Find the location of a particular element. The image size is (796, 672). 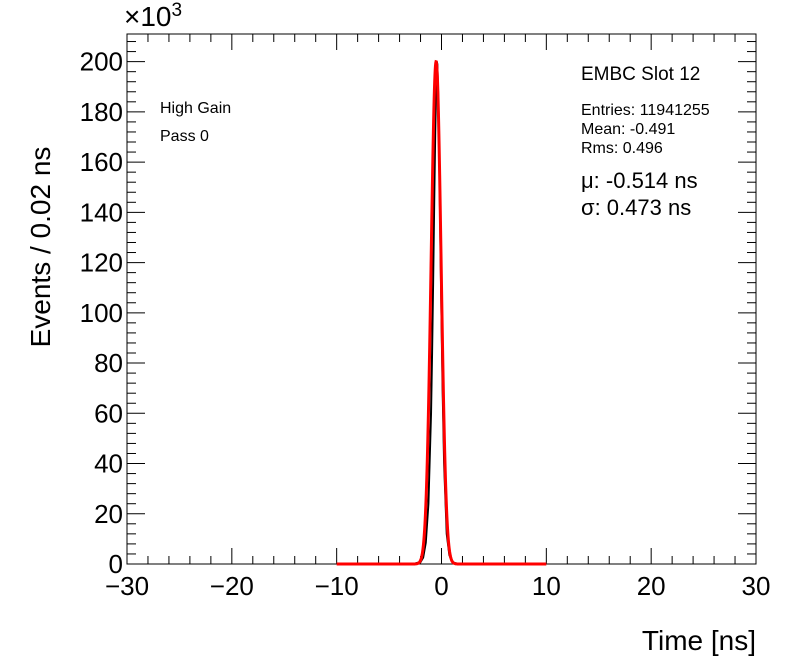

y-tick-label: 140 is located at coordinates (101, 212).